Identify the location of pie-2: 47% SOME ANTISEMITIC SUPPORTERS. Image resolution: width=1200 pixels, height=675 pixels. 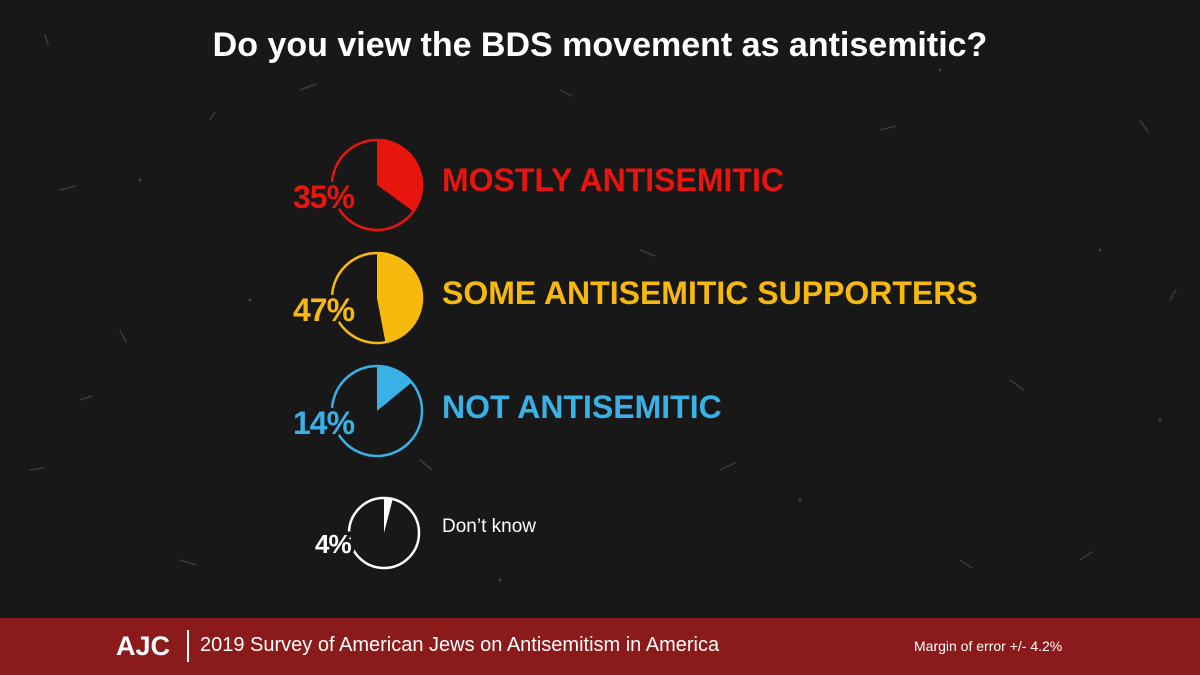
(634, 298).